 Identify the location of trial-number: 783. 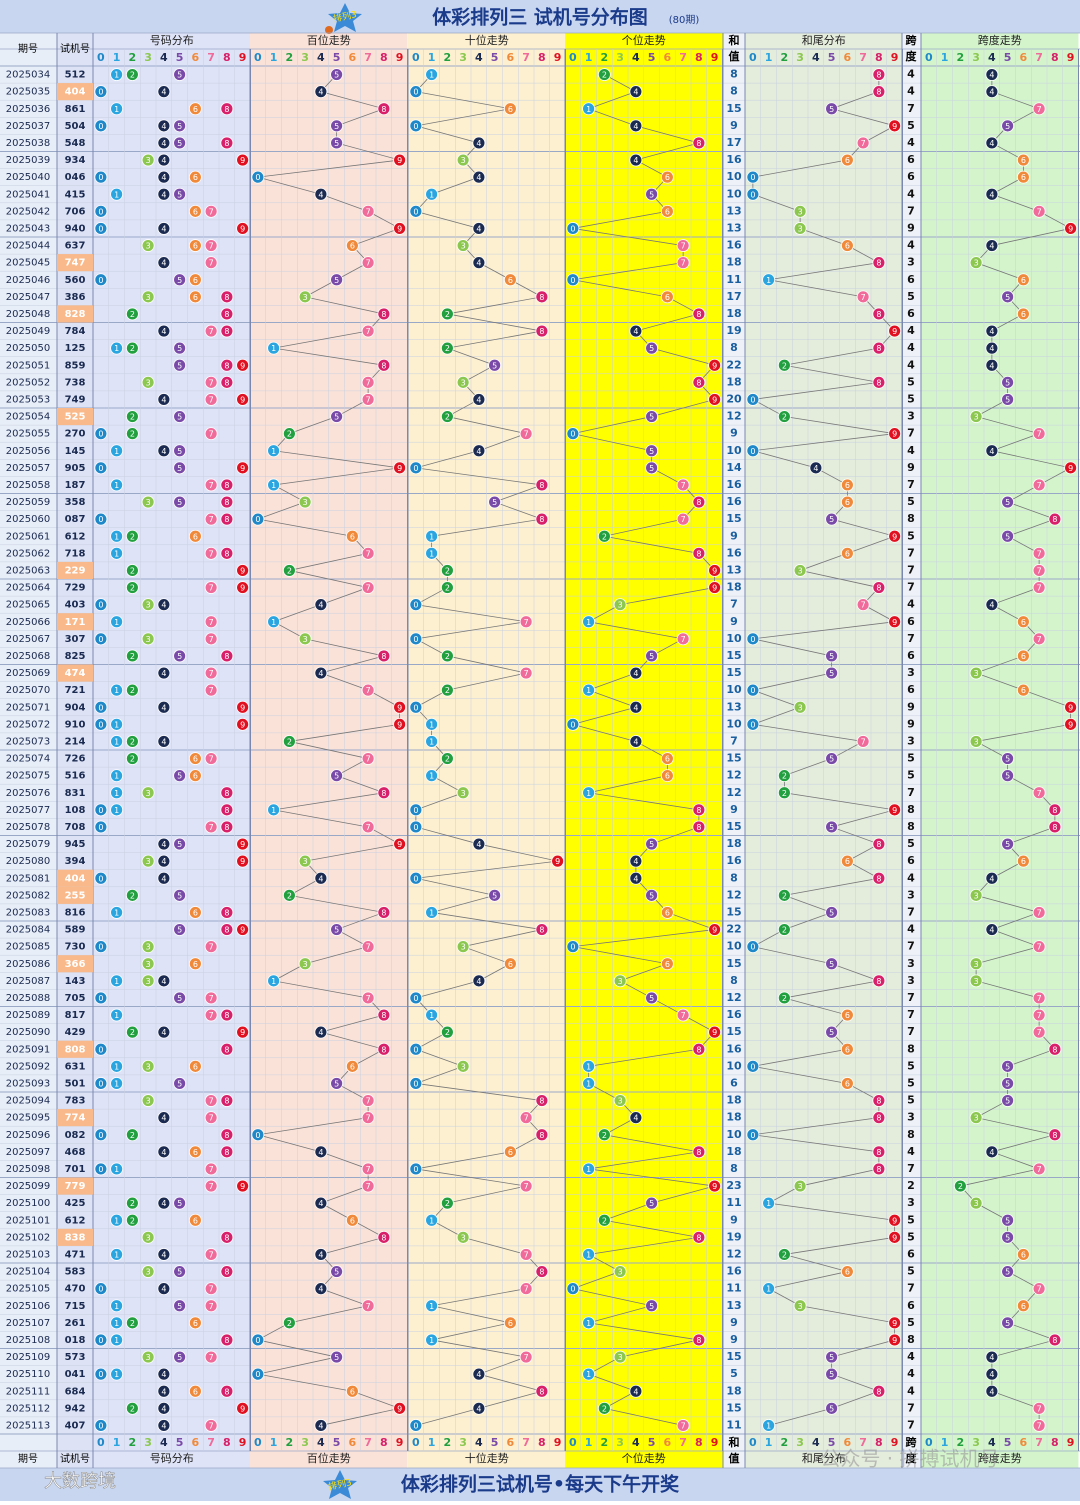
(75, 1101).